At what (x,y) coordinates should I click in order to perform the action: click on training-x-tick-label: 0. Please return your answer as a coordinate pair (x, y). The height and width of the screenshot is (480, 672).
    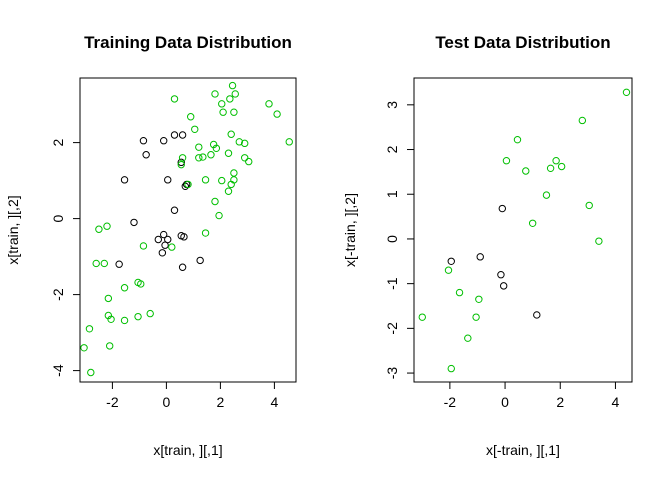
    Looking at the image, I should click on (167, 402).